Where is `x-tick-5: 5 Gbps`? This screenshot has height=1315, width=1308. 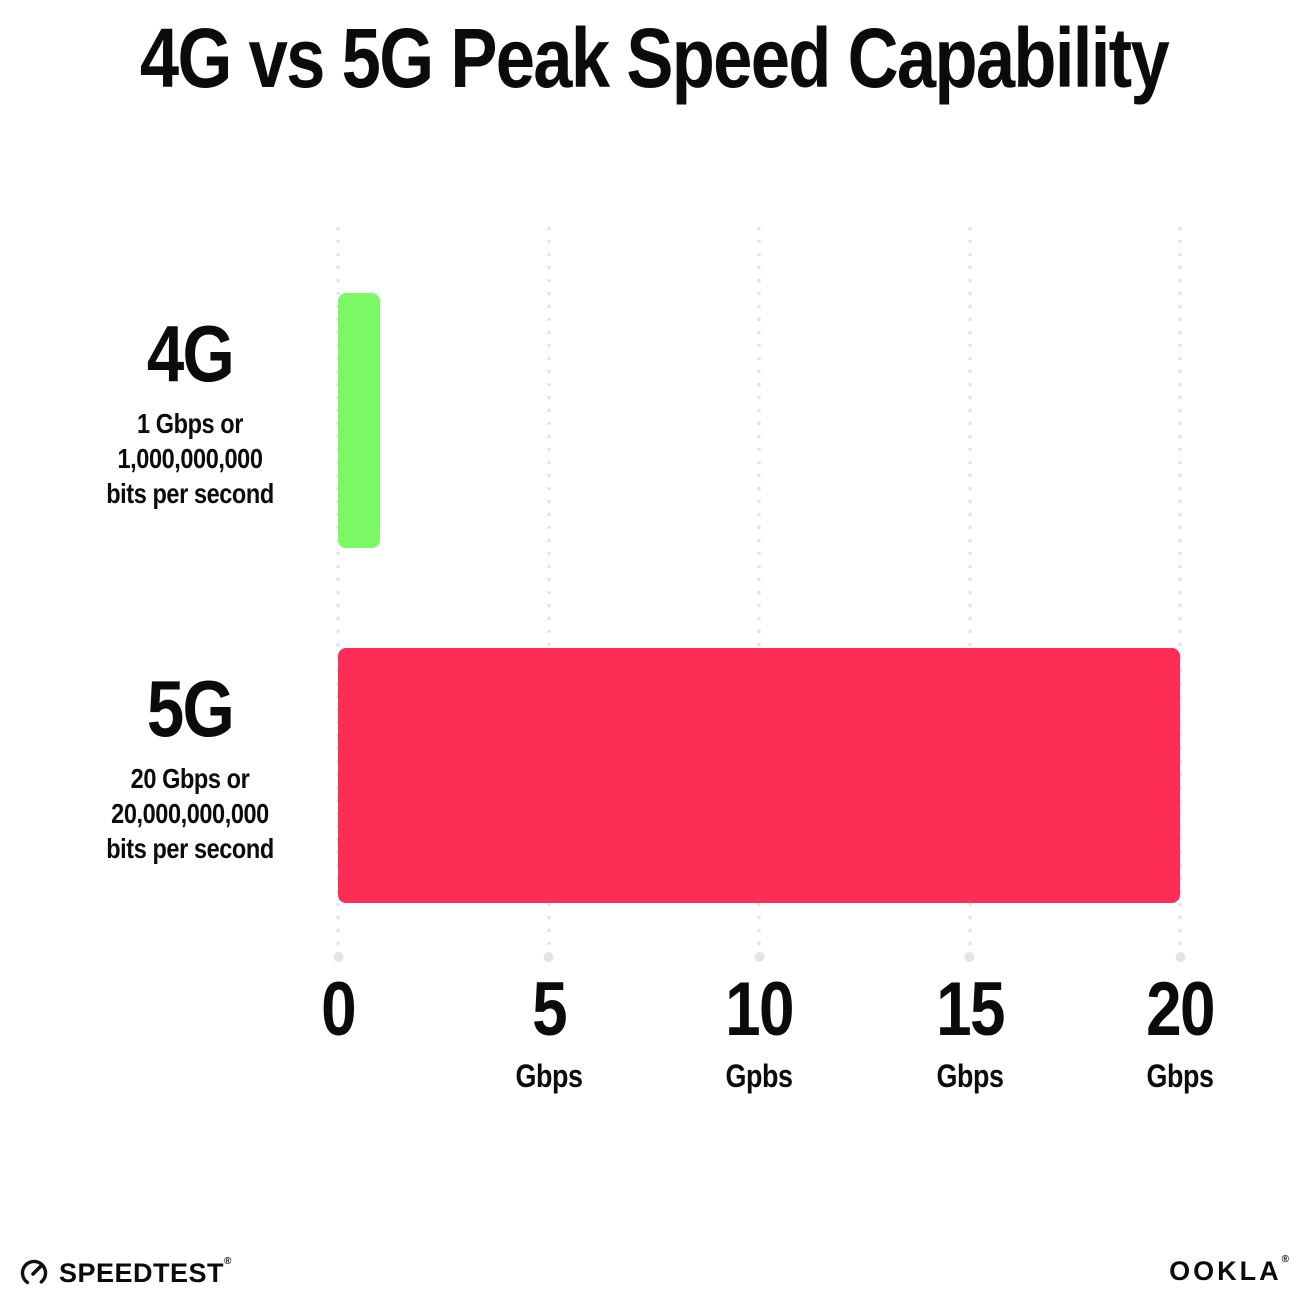 x-tick-5: 5 Gbps is located at coordinates (549, 1033).